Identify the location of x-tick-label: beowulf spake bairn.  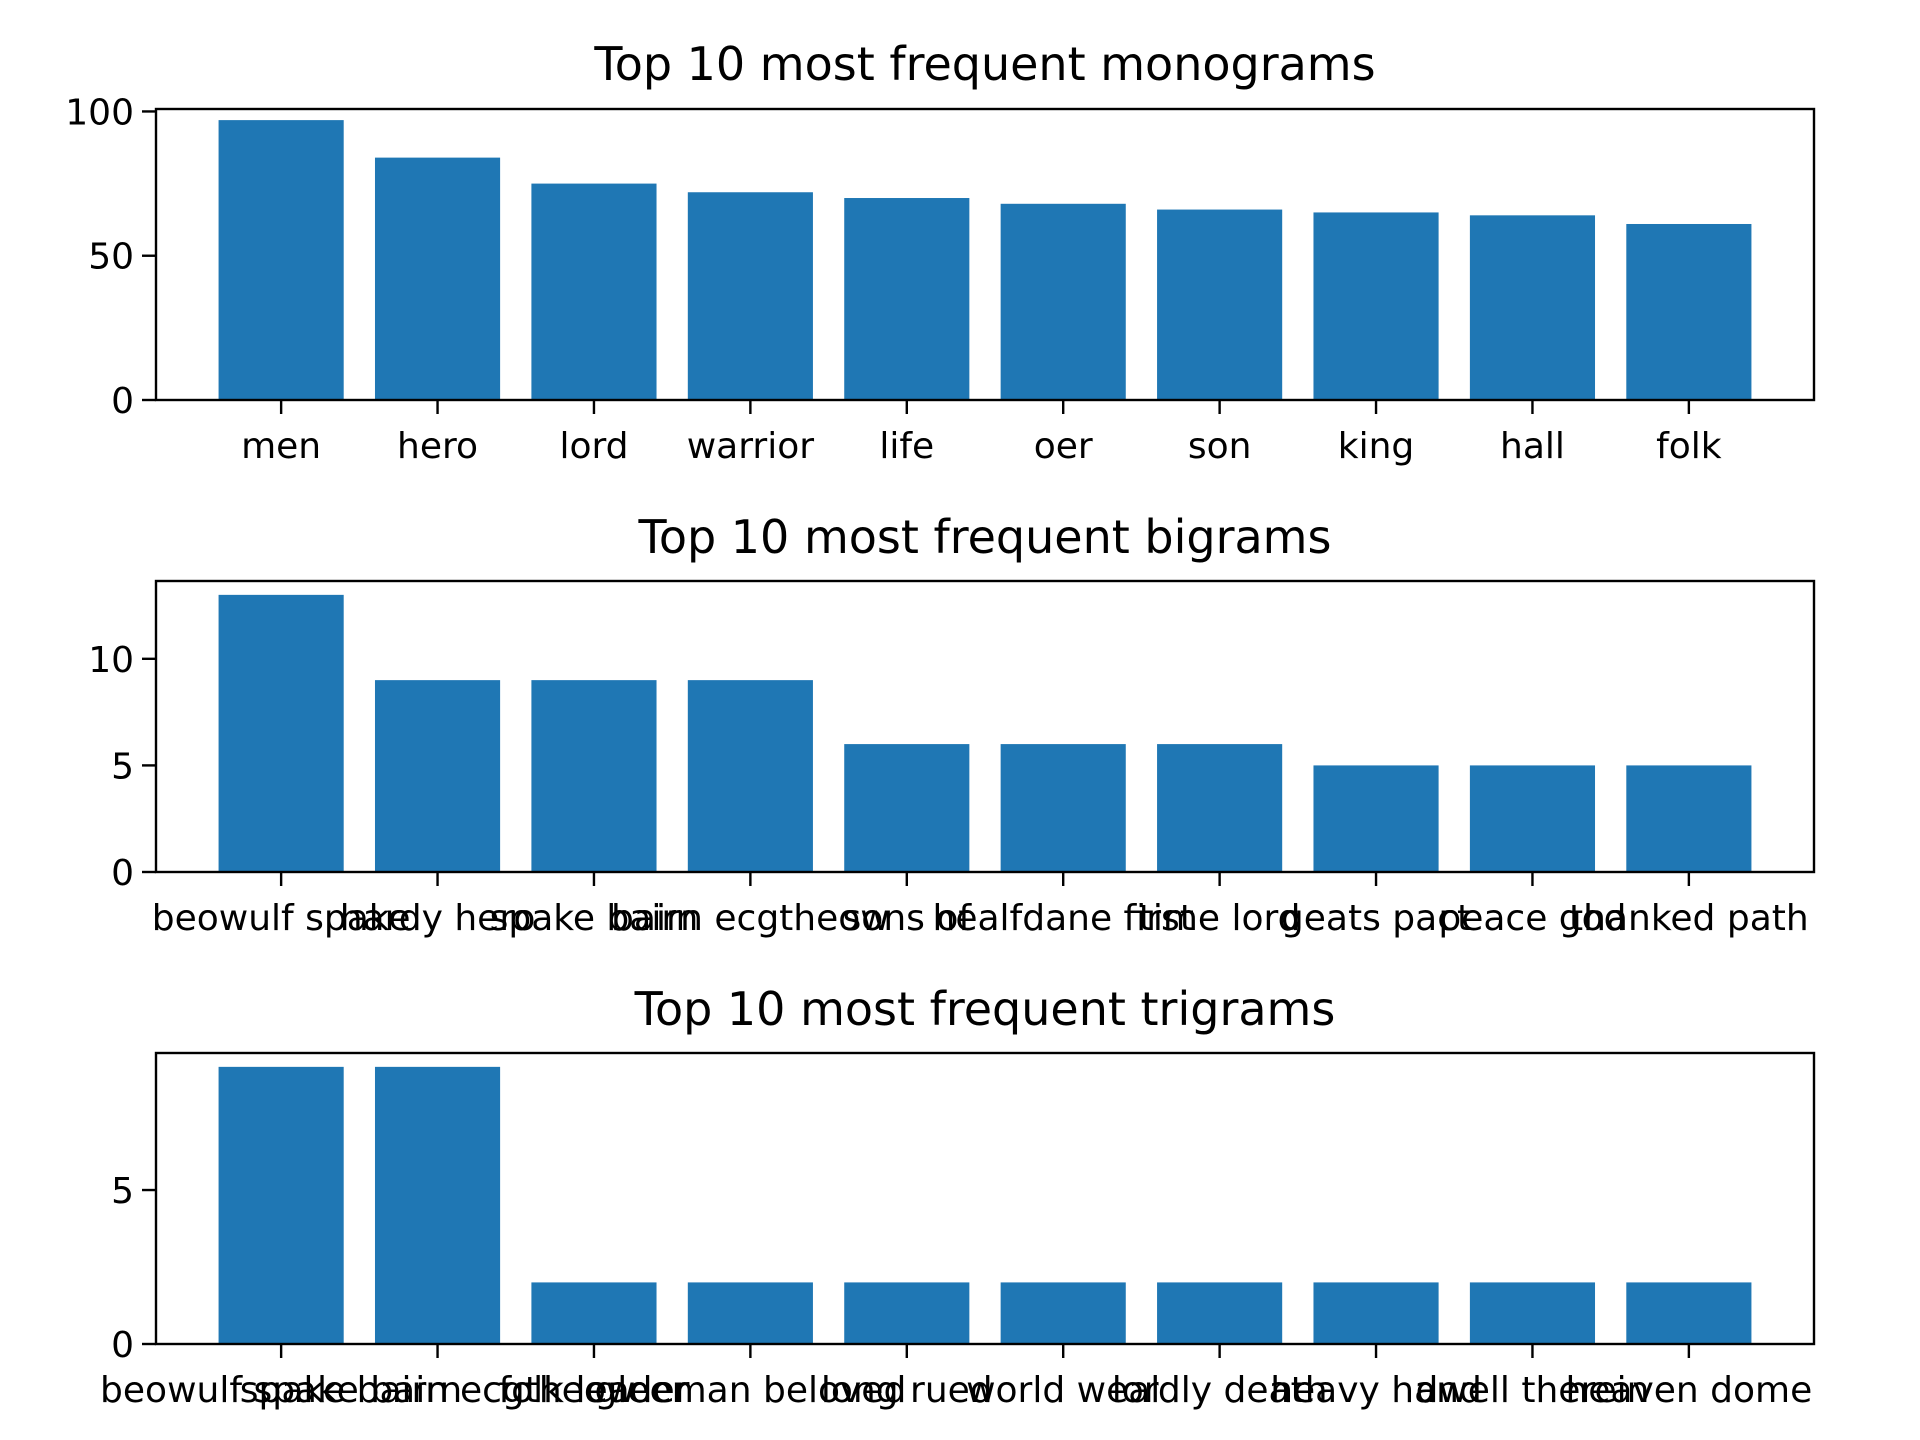
(281, 1390).